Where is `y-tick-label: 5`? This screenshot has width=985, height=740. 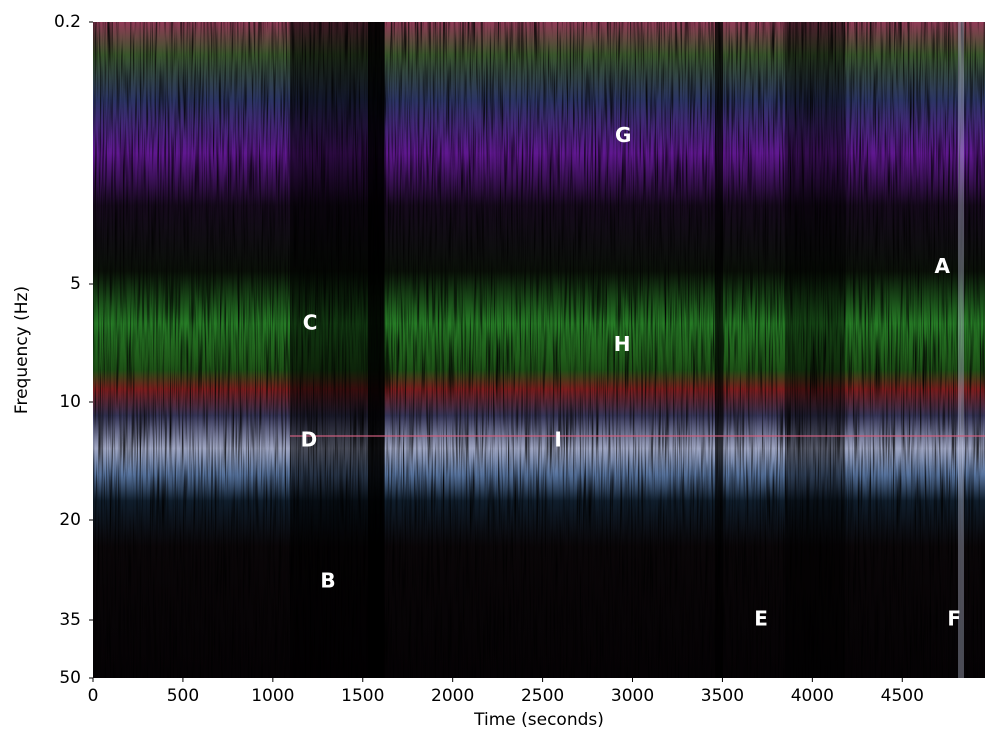
y-tick-label: 5 is located at coordinates (75, 284).